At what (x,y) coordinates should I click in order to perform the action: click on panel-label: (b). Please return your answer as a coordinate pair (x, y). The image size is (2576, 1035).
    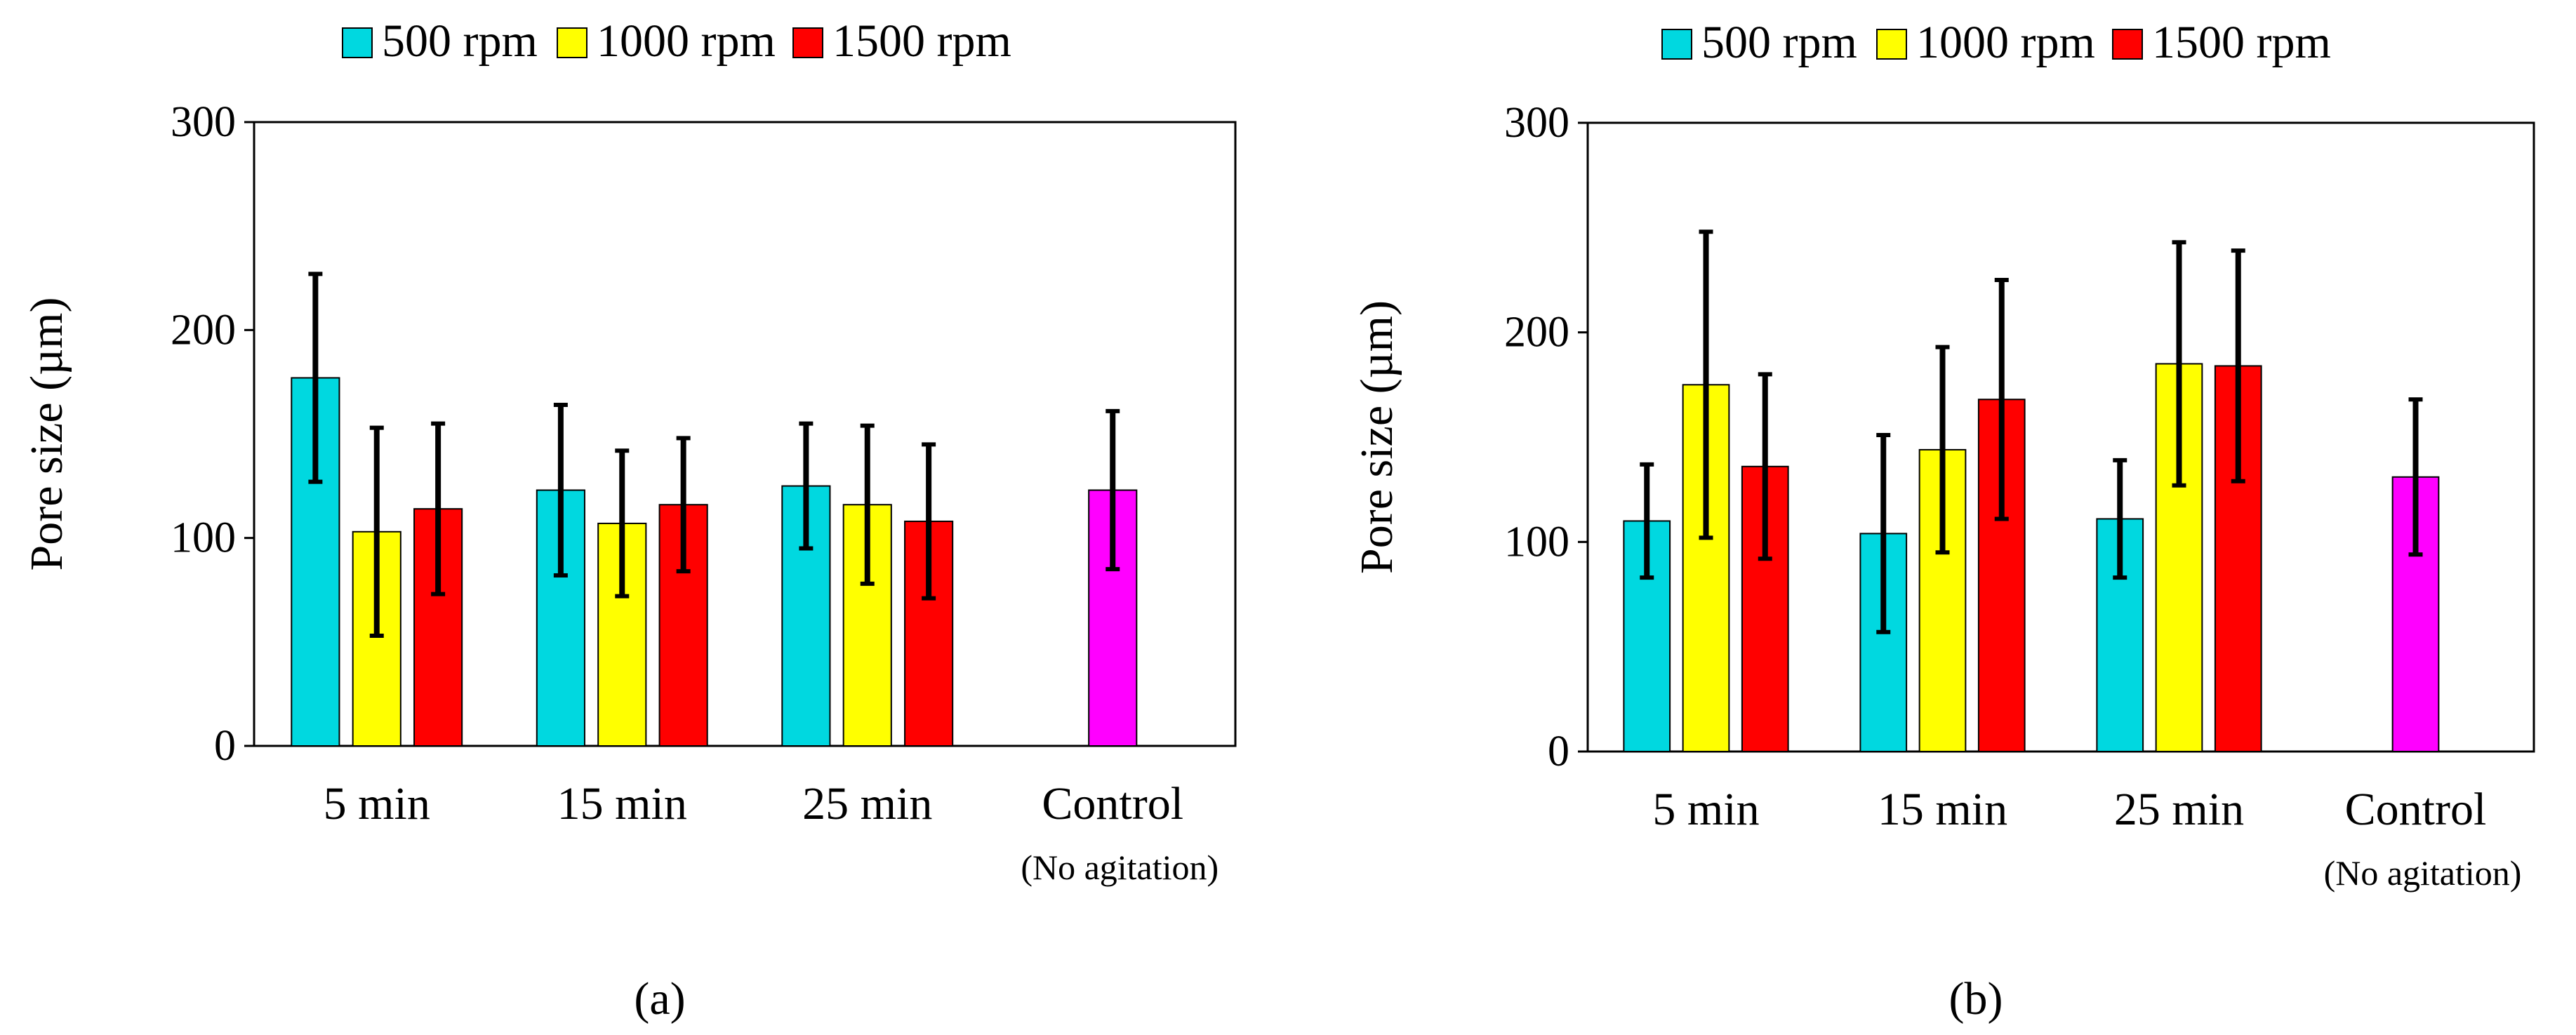
    Looking at the image, I should click on (1976, 998).